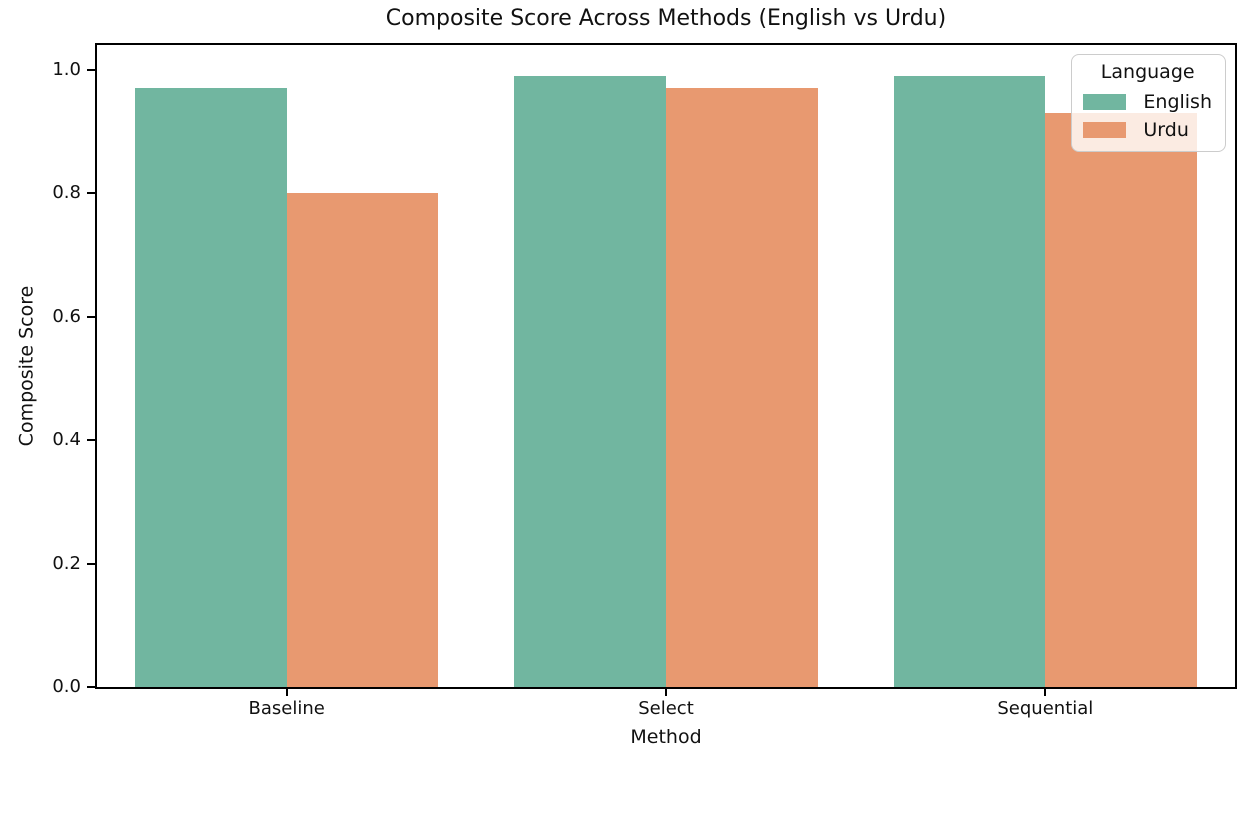  Describe the element at coordinates (286, 692) in the screenshot. I see `x-tick-mark-baseline` at that location.